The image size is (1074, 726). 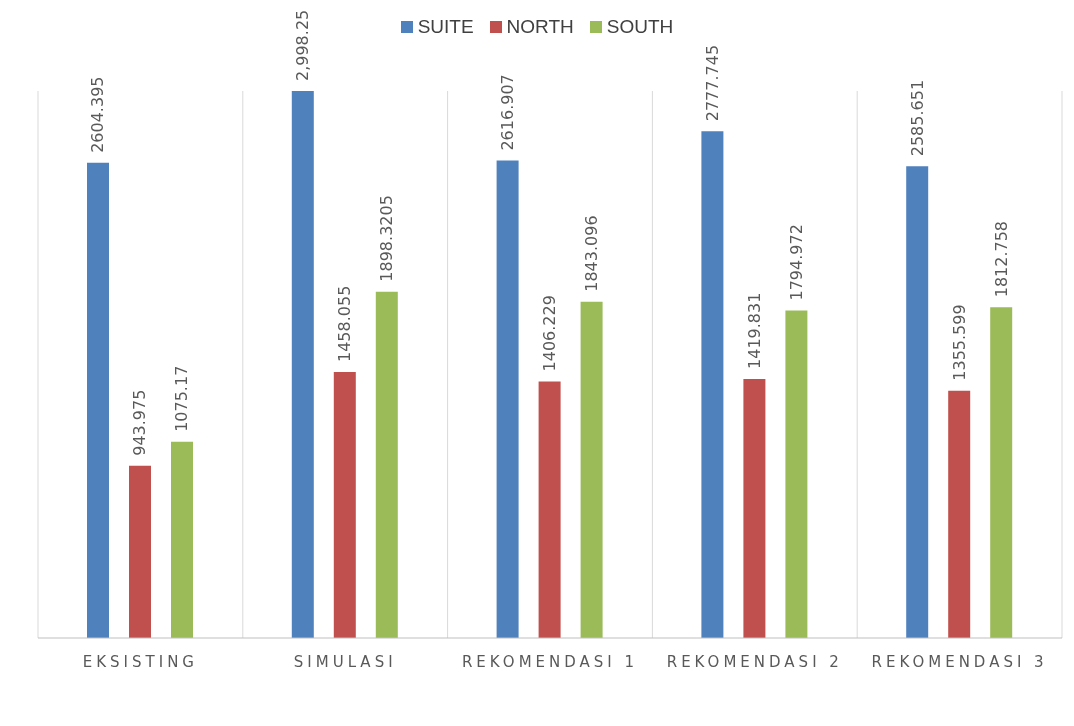 What do you see at coordinates (345, 661) in the screenshot?
I see `x-tick-label: SIMULASI` at bounding box center [345, 661].